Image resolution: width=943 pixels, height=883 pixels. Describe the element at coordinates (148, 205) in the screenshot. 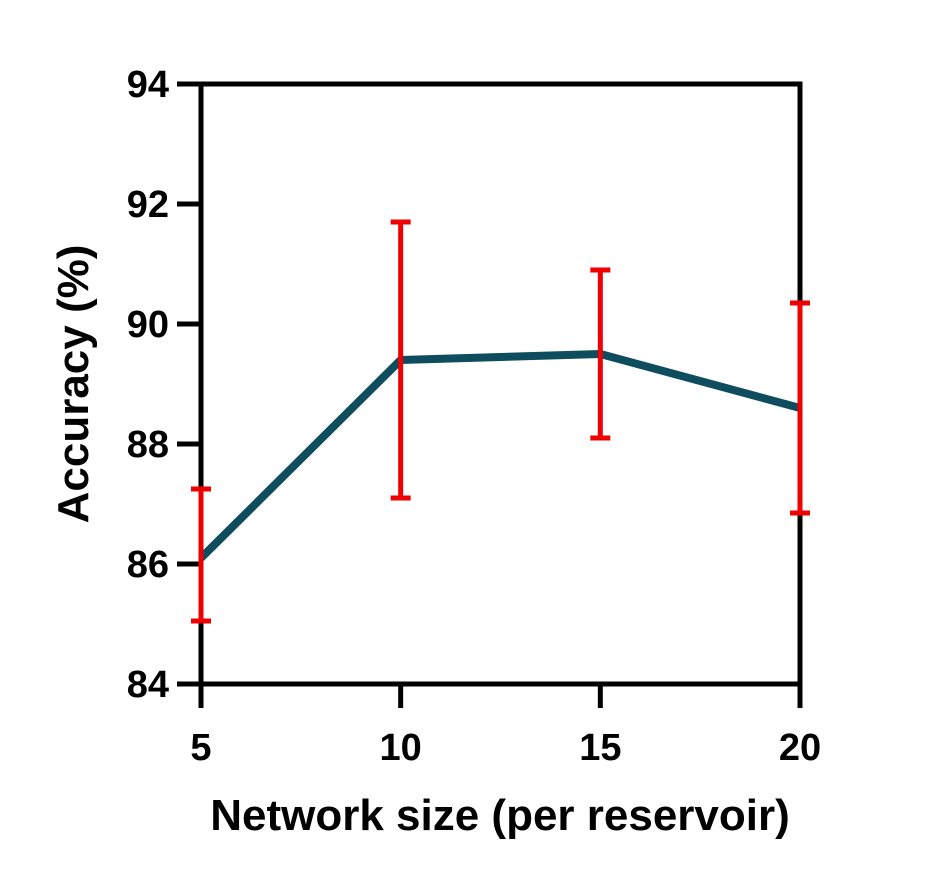

I see `y-tick-label: 92` at that location.